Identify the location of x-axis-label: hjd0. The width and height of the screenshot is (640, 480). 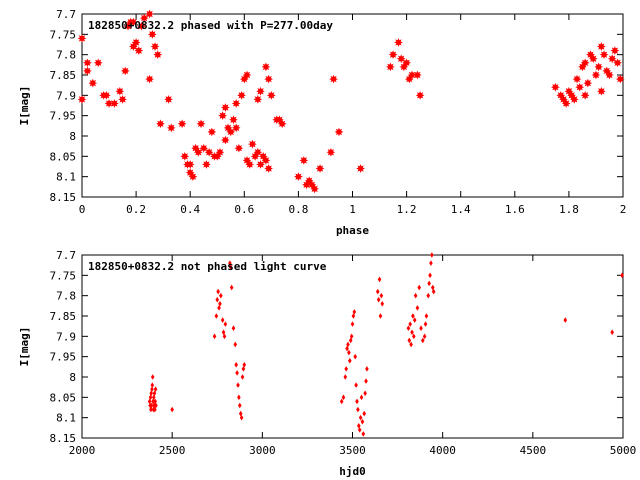
(352, 471).